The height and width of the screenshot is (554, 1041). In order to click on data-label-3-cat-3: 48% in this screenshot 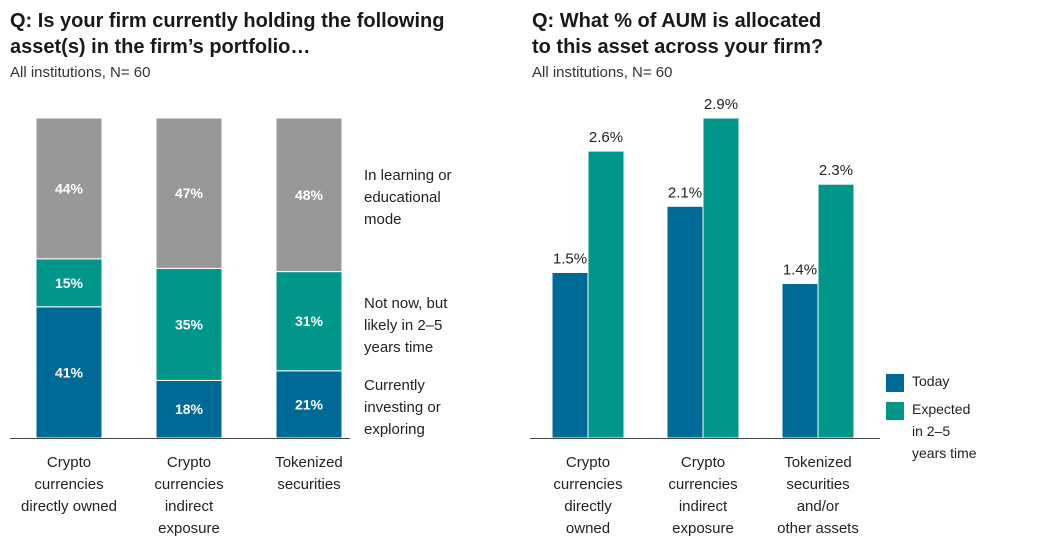, I will do `click(309, 195)`.